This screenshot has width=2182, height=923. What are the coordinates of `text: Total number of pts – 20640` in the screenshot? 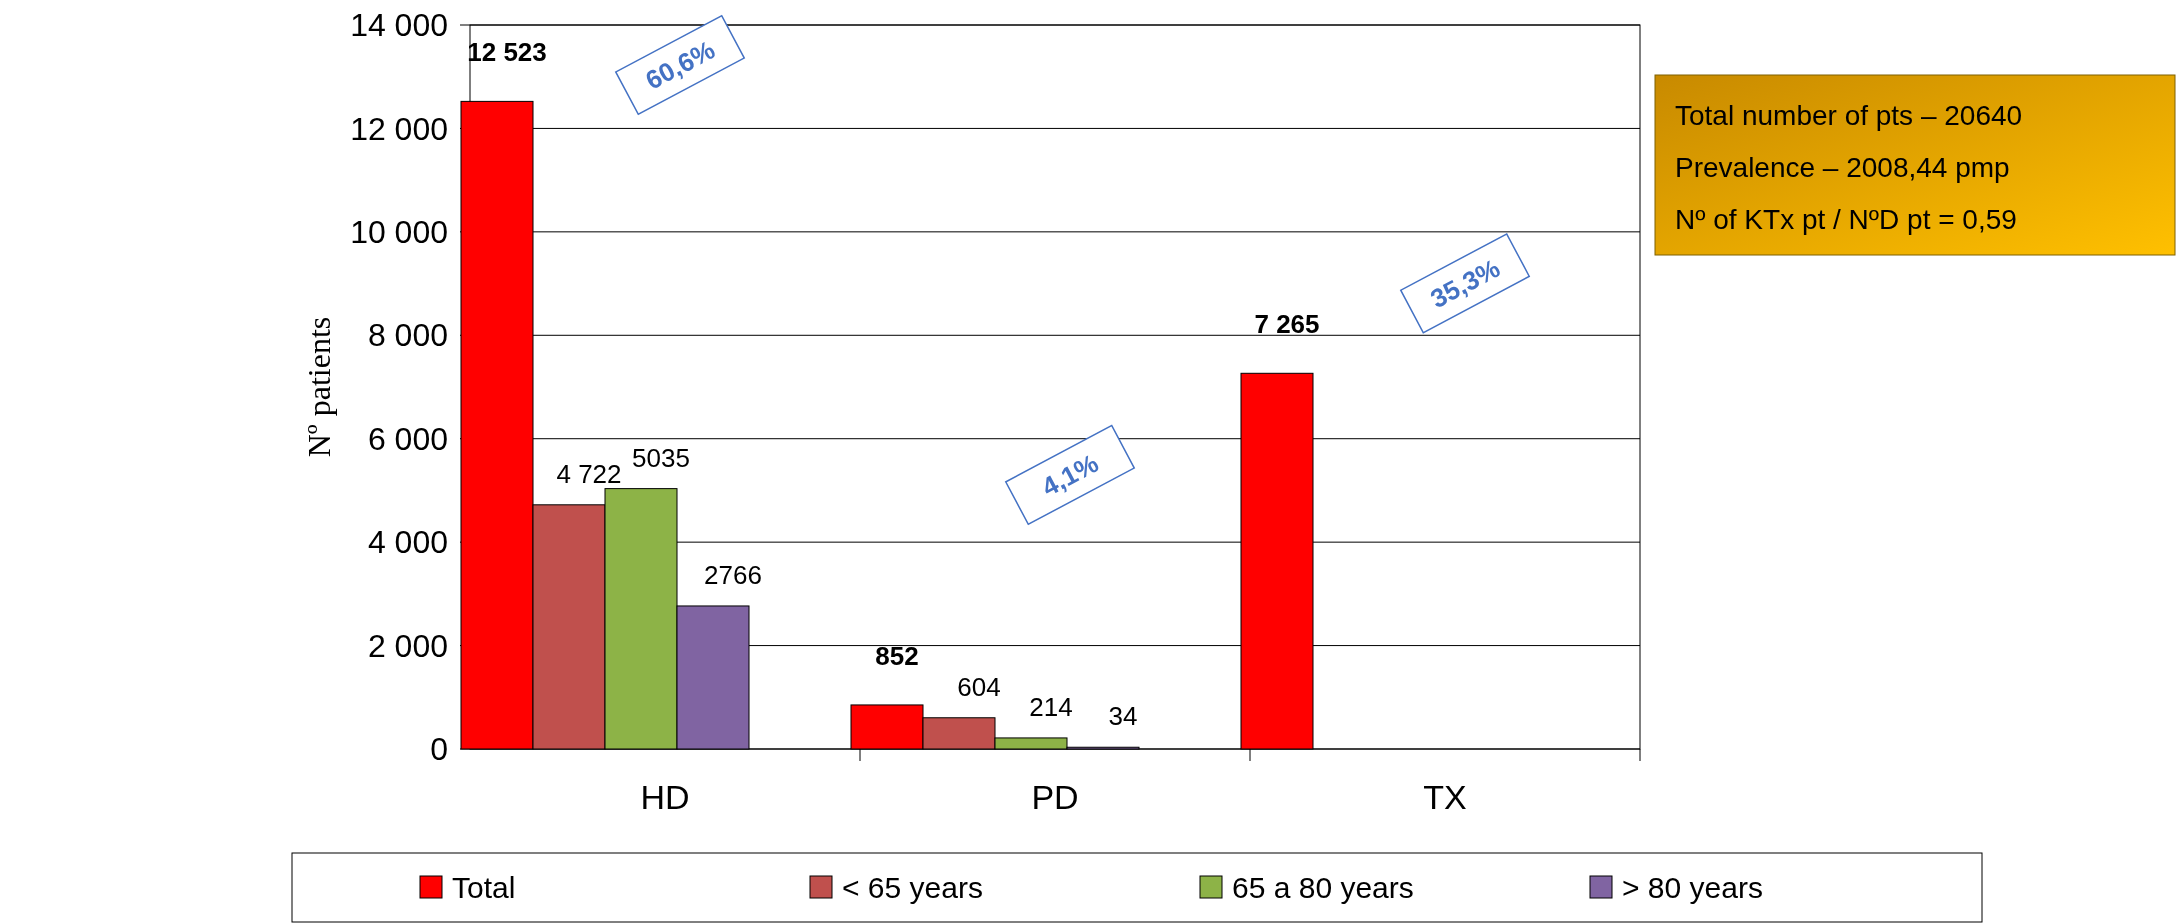 It's located at (1849, 115).